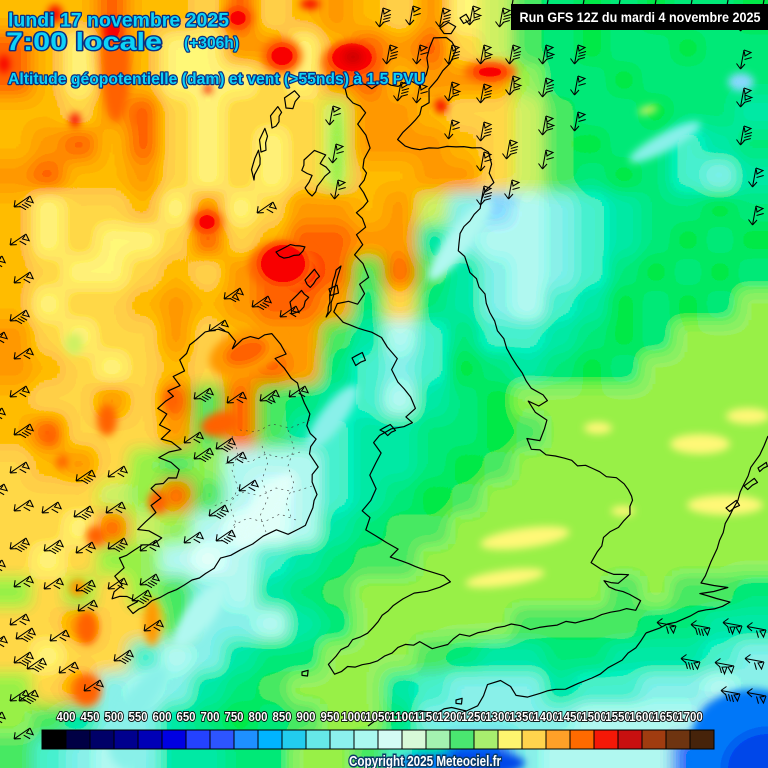  Describe the element at coordinates (282, 717) in the screenshot. I see `svg-text: 850` at that location.